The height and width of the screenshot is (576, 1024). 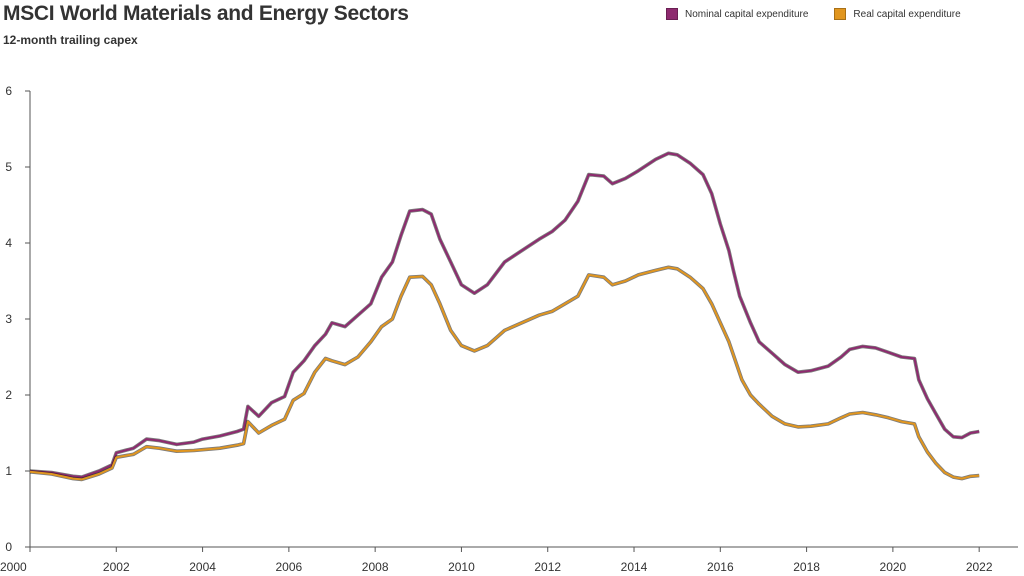 I want to click on chart-title: MSCI World Materials and Energy Sectors, so click(x=206, y=13).